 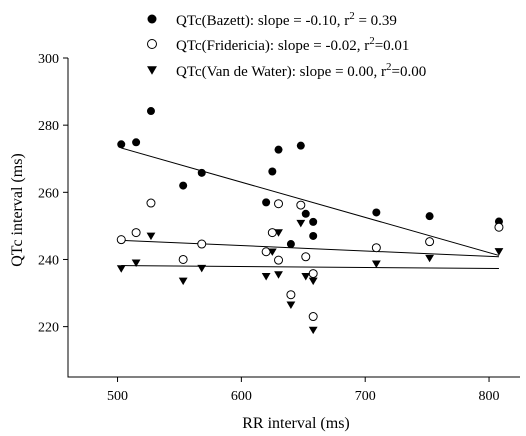 What do you see at coordinates (489, 396) in the screenshot?
I see `x-tick-label: 800` at bounding box center [489, 396].